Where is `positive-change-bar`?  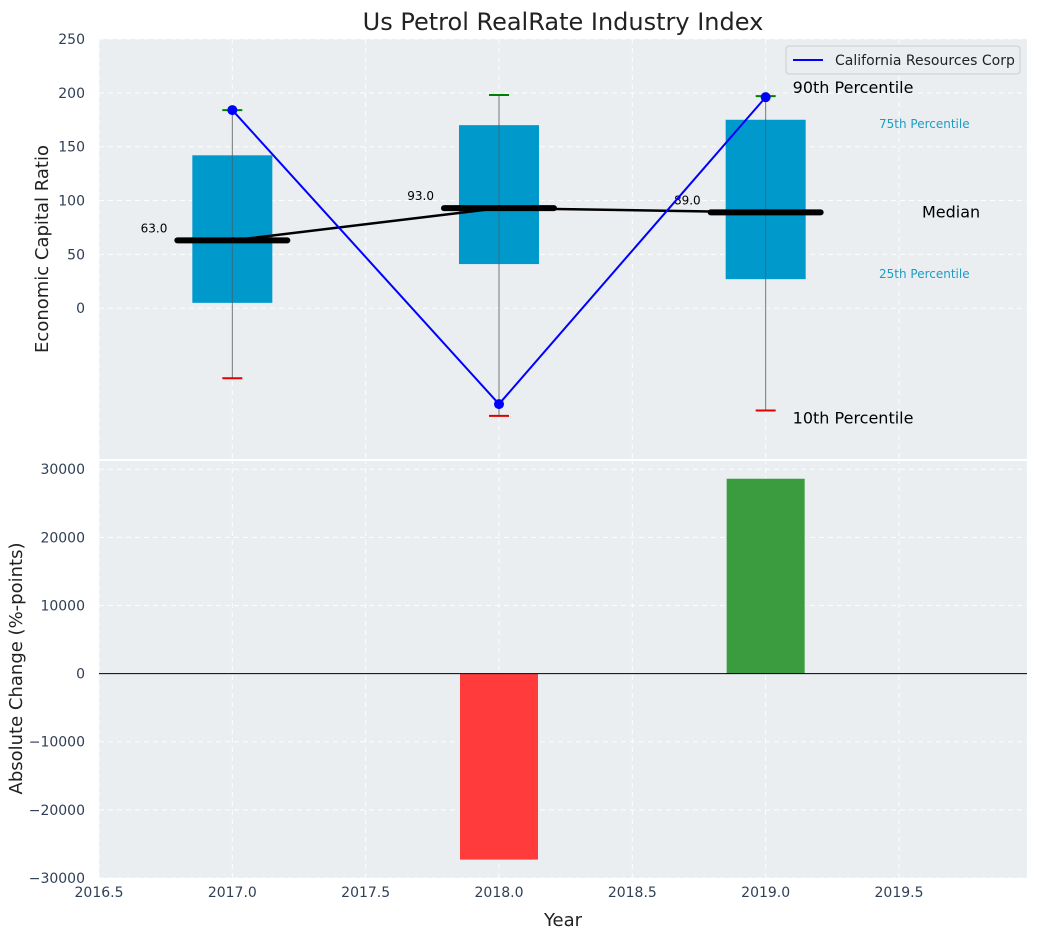 positive-change-bar is located at coordinates (765, 576).